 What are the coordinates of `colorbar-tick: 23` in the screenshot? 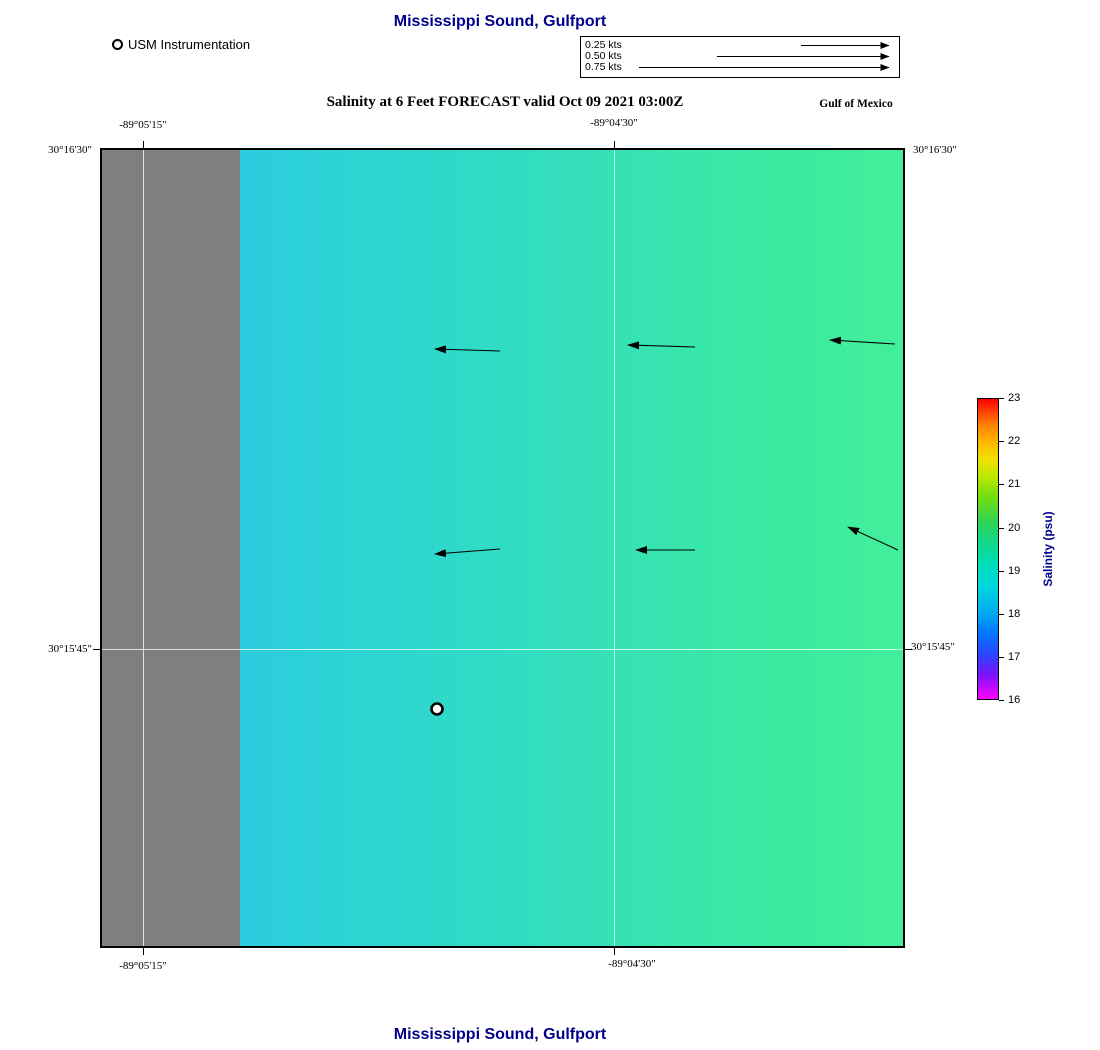 It's located at (1009, 398).